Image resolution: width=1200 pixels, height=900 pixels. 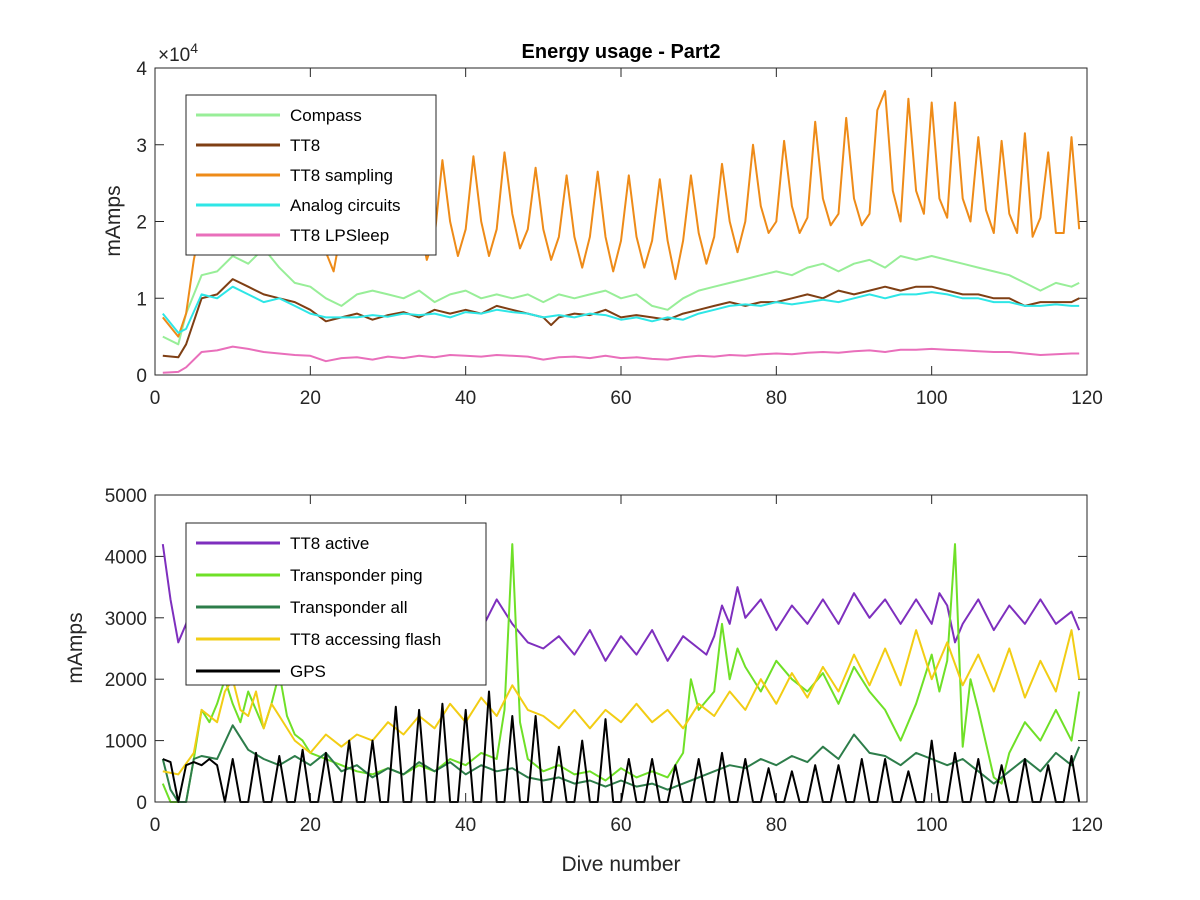 I want to click on top-legend-box, so click(x=311, y=175).